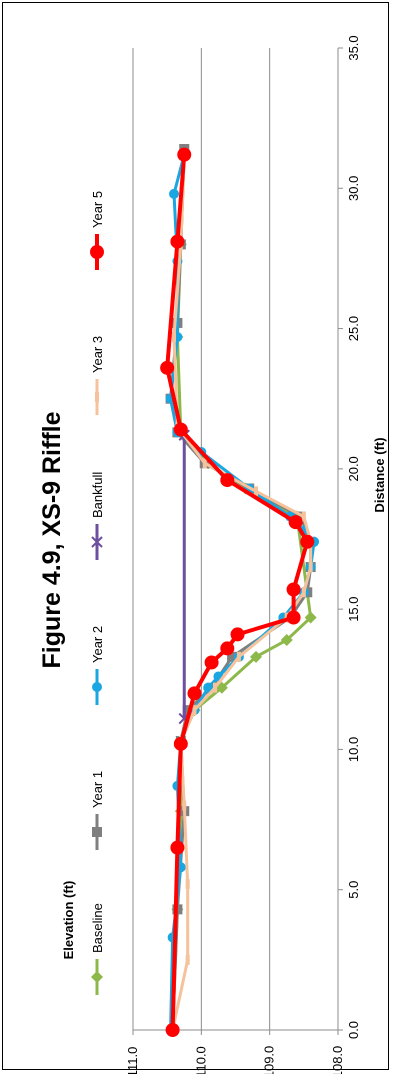 This screenshot has height=1074, width=393. I want to click on x-tick-label: 10.0, so click(353, 749).